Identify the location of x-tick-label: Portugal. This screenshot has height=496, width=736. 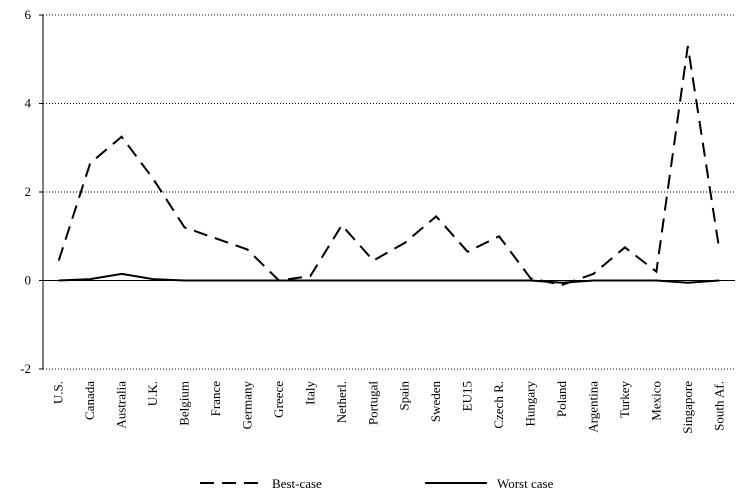
(372, 403).